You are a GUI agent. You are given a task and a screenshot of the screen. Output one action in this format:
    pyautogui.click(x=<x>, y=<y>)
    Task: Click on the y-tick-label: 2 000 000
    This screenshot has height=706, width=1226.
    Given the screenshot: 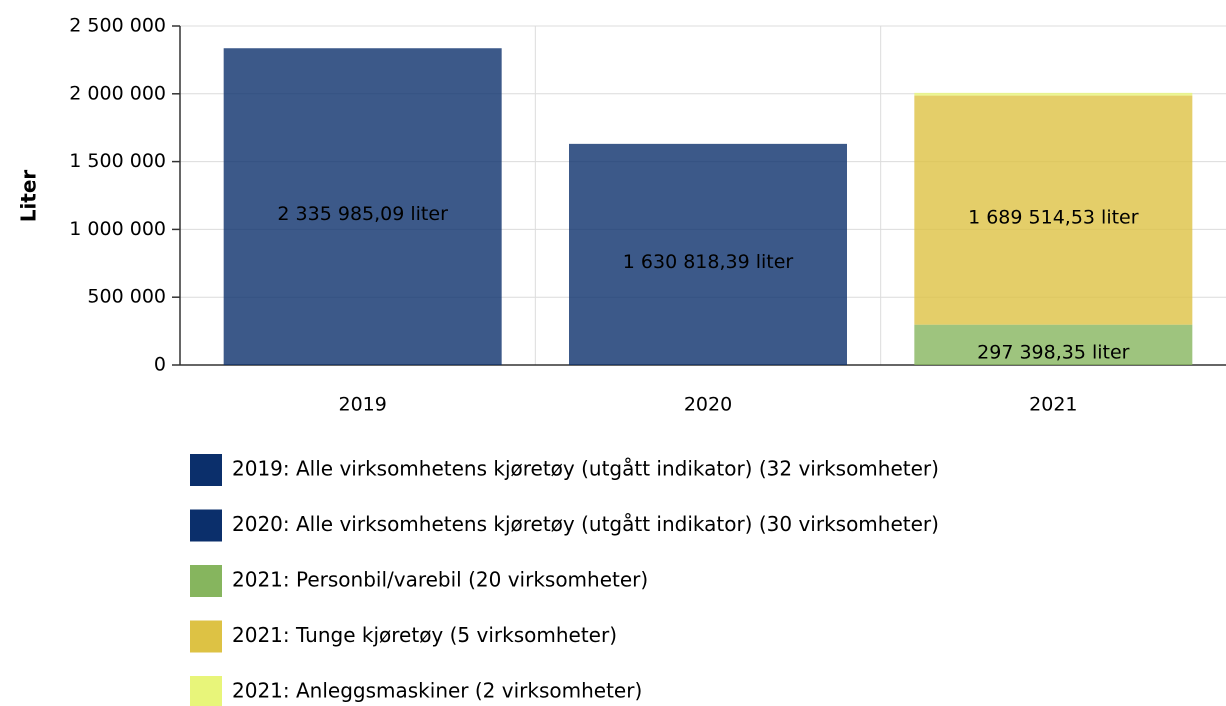 What is the action you would take?
    pyautogui.click(x=117, y=93)
    